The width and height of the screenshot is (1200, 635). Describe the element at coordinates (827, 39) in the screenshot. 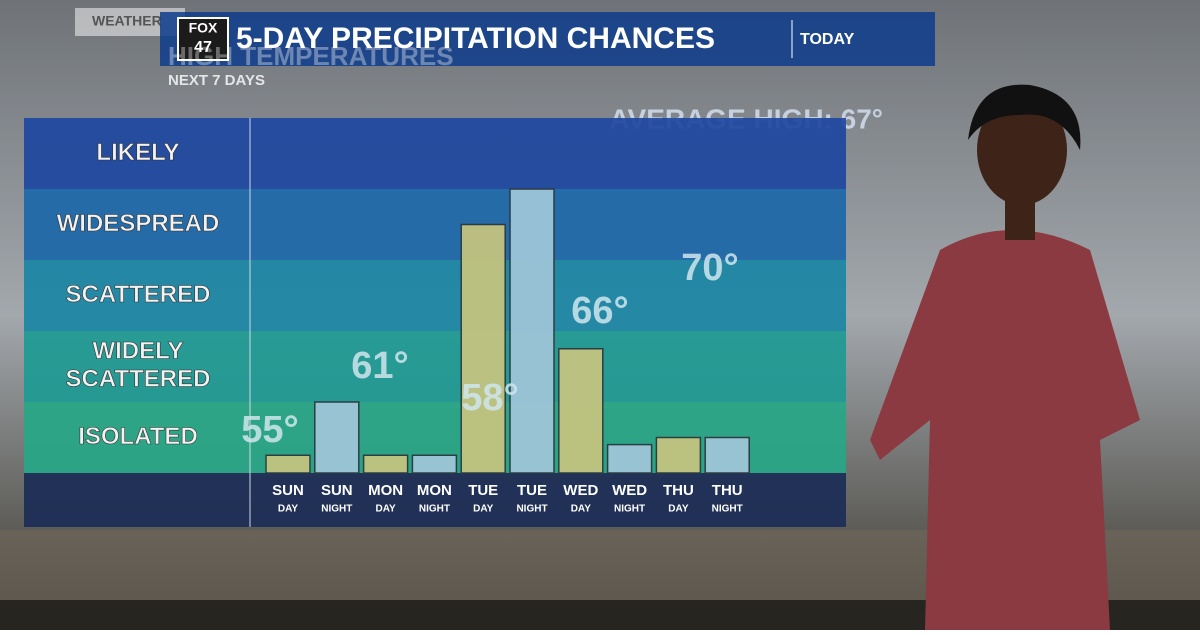

I see `chart-subtitle: TODAY` at that location.